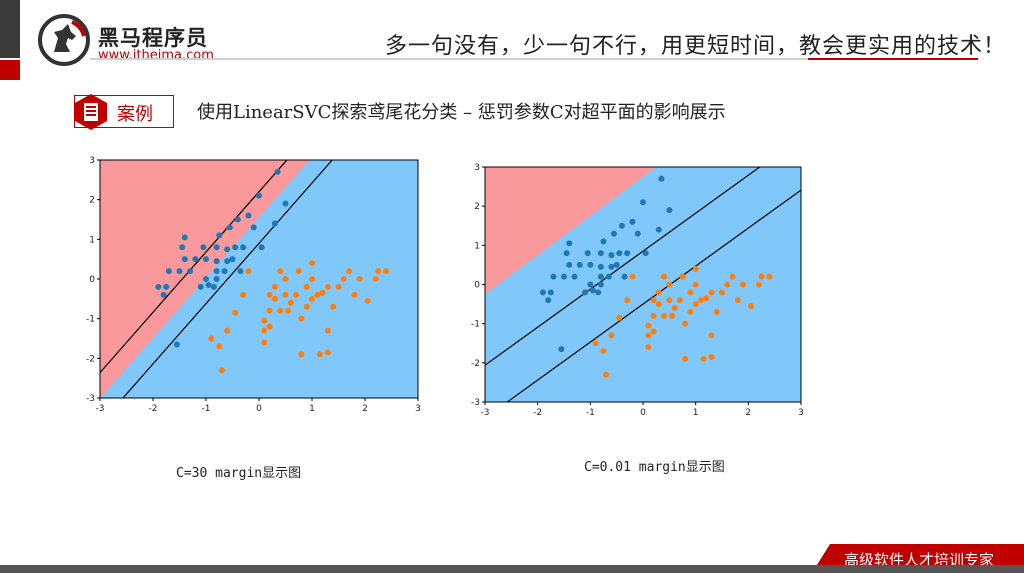  What do you see at coordinates (253, 285) in the screenshot?
I see `chart-c30: -3 -2 -1 0 1 2 3 3 2 1 0 -1 -2 -3` at bounding box center [253, 285].